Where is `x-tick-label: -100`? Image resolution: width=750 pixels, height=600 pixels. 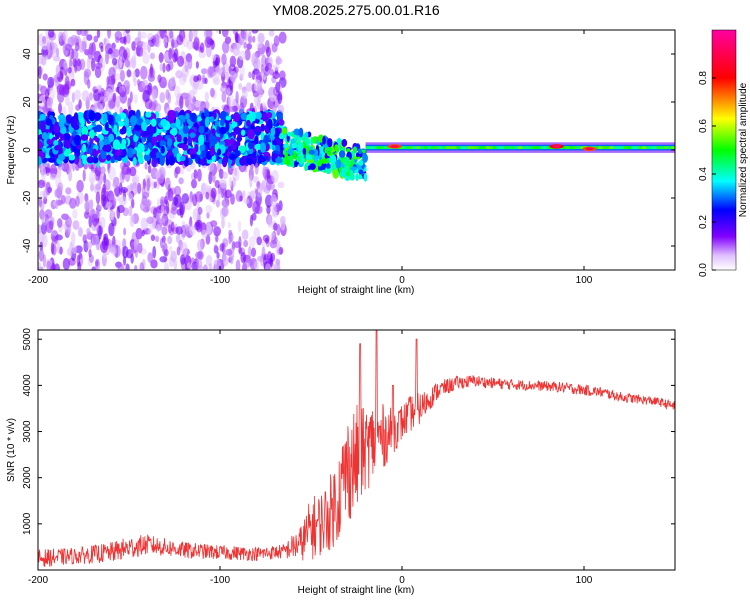
x-tick-label: -100 is located at coordinates (220, 280).